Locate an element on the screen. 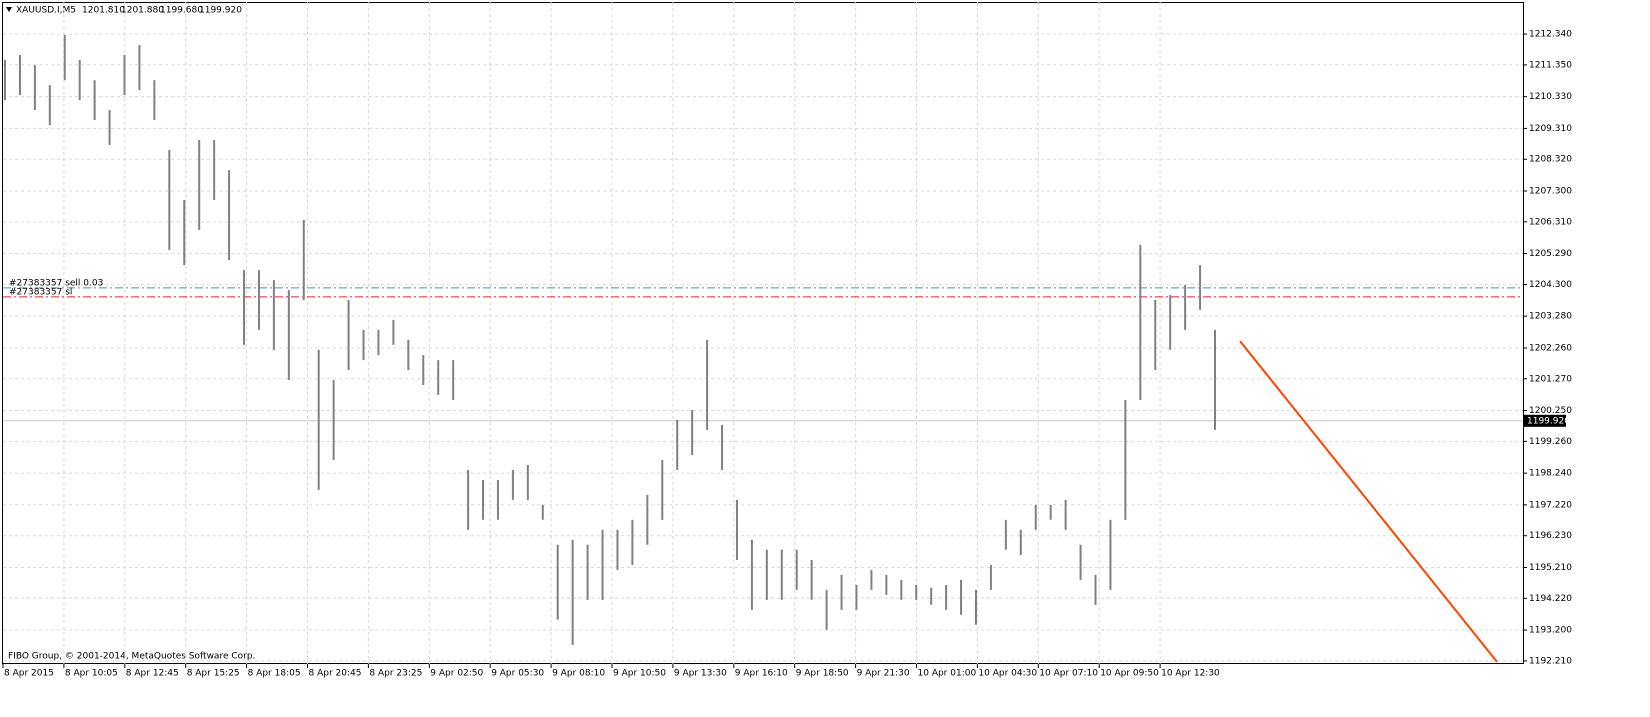 The image size is (1650, 717). current-price-box is located at coordinates (1545, 420).